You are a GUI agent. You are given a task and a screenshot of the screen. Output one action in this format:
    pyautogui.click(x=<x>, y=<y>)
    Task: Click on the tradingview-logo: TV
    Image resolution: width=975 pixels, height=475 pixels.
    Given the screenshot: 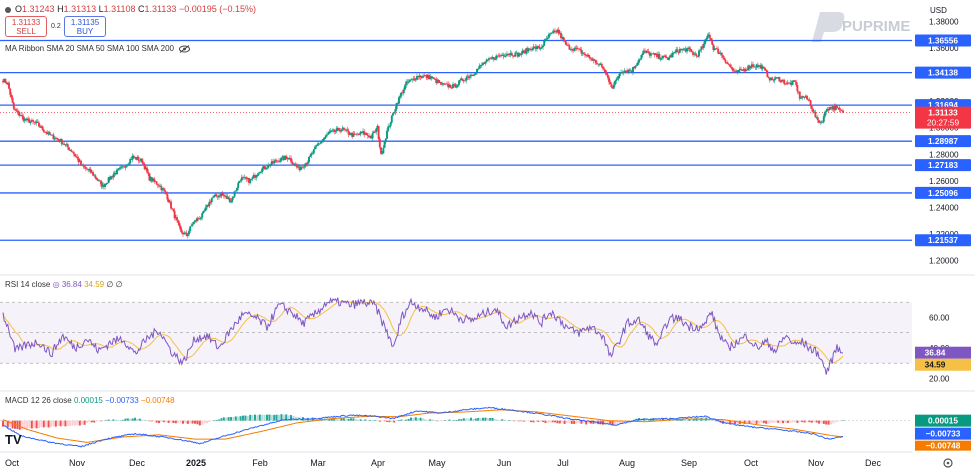 What is the action you would take?
    pyautogui.click(x=13, y=439)
    